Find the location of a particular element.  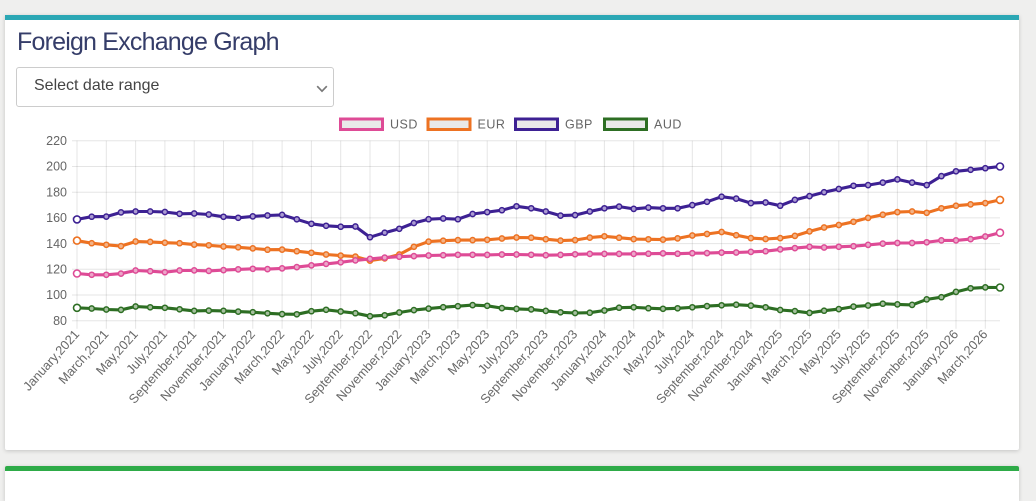

svg-text: 180 is located at coordinates (56, 192).